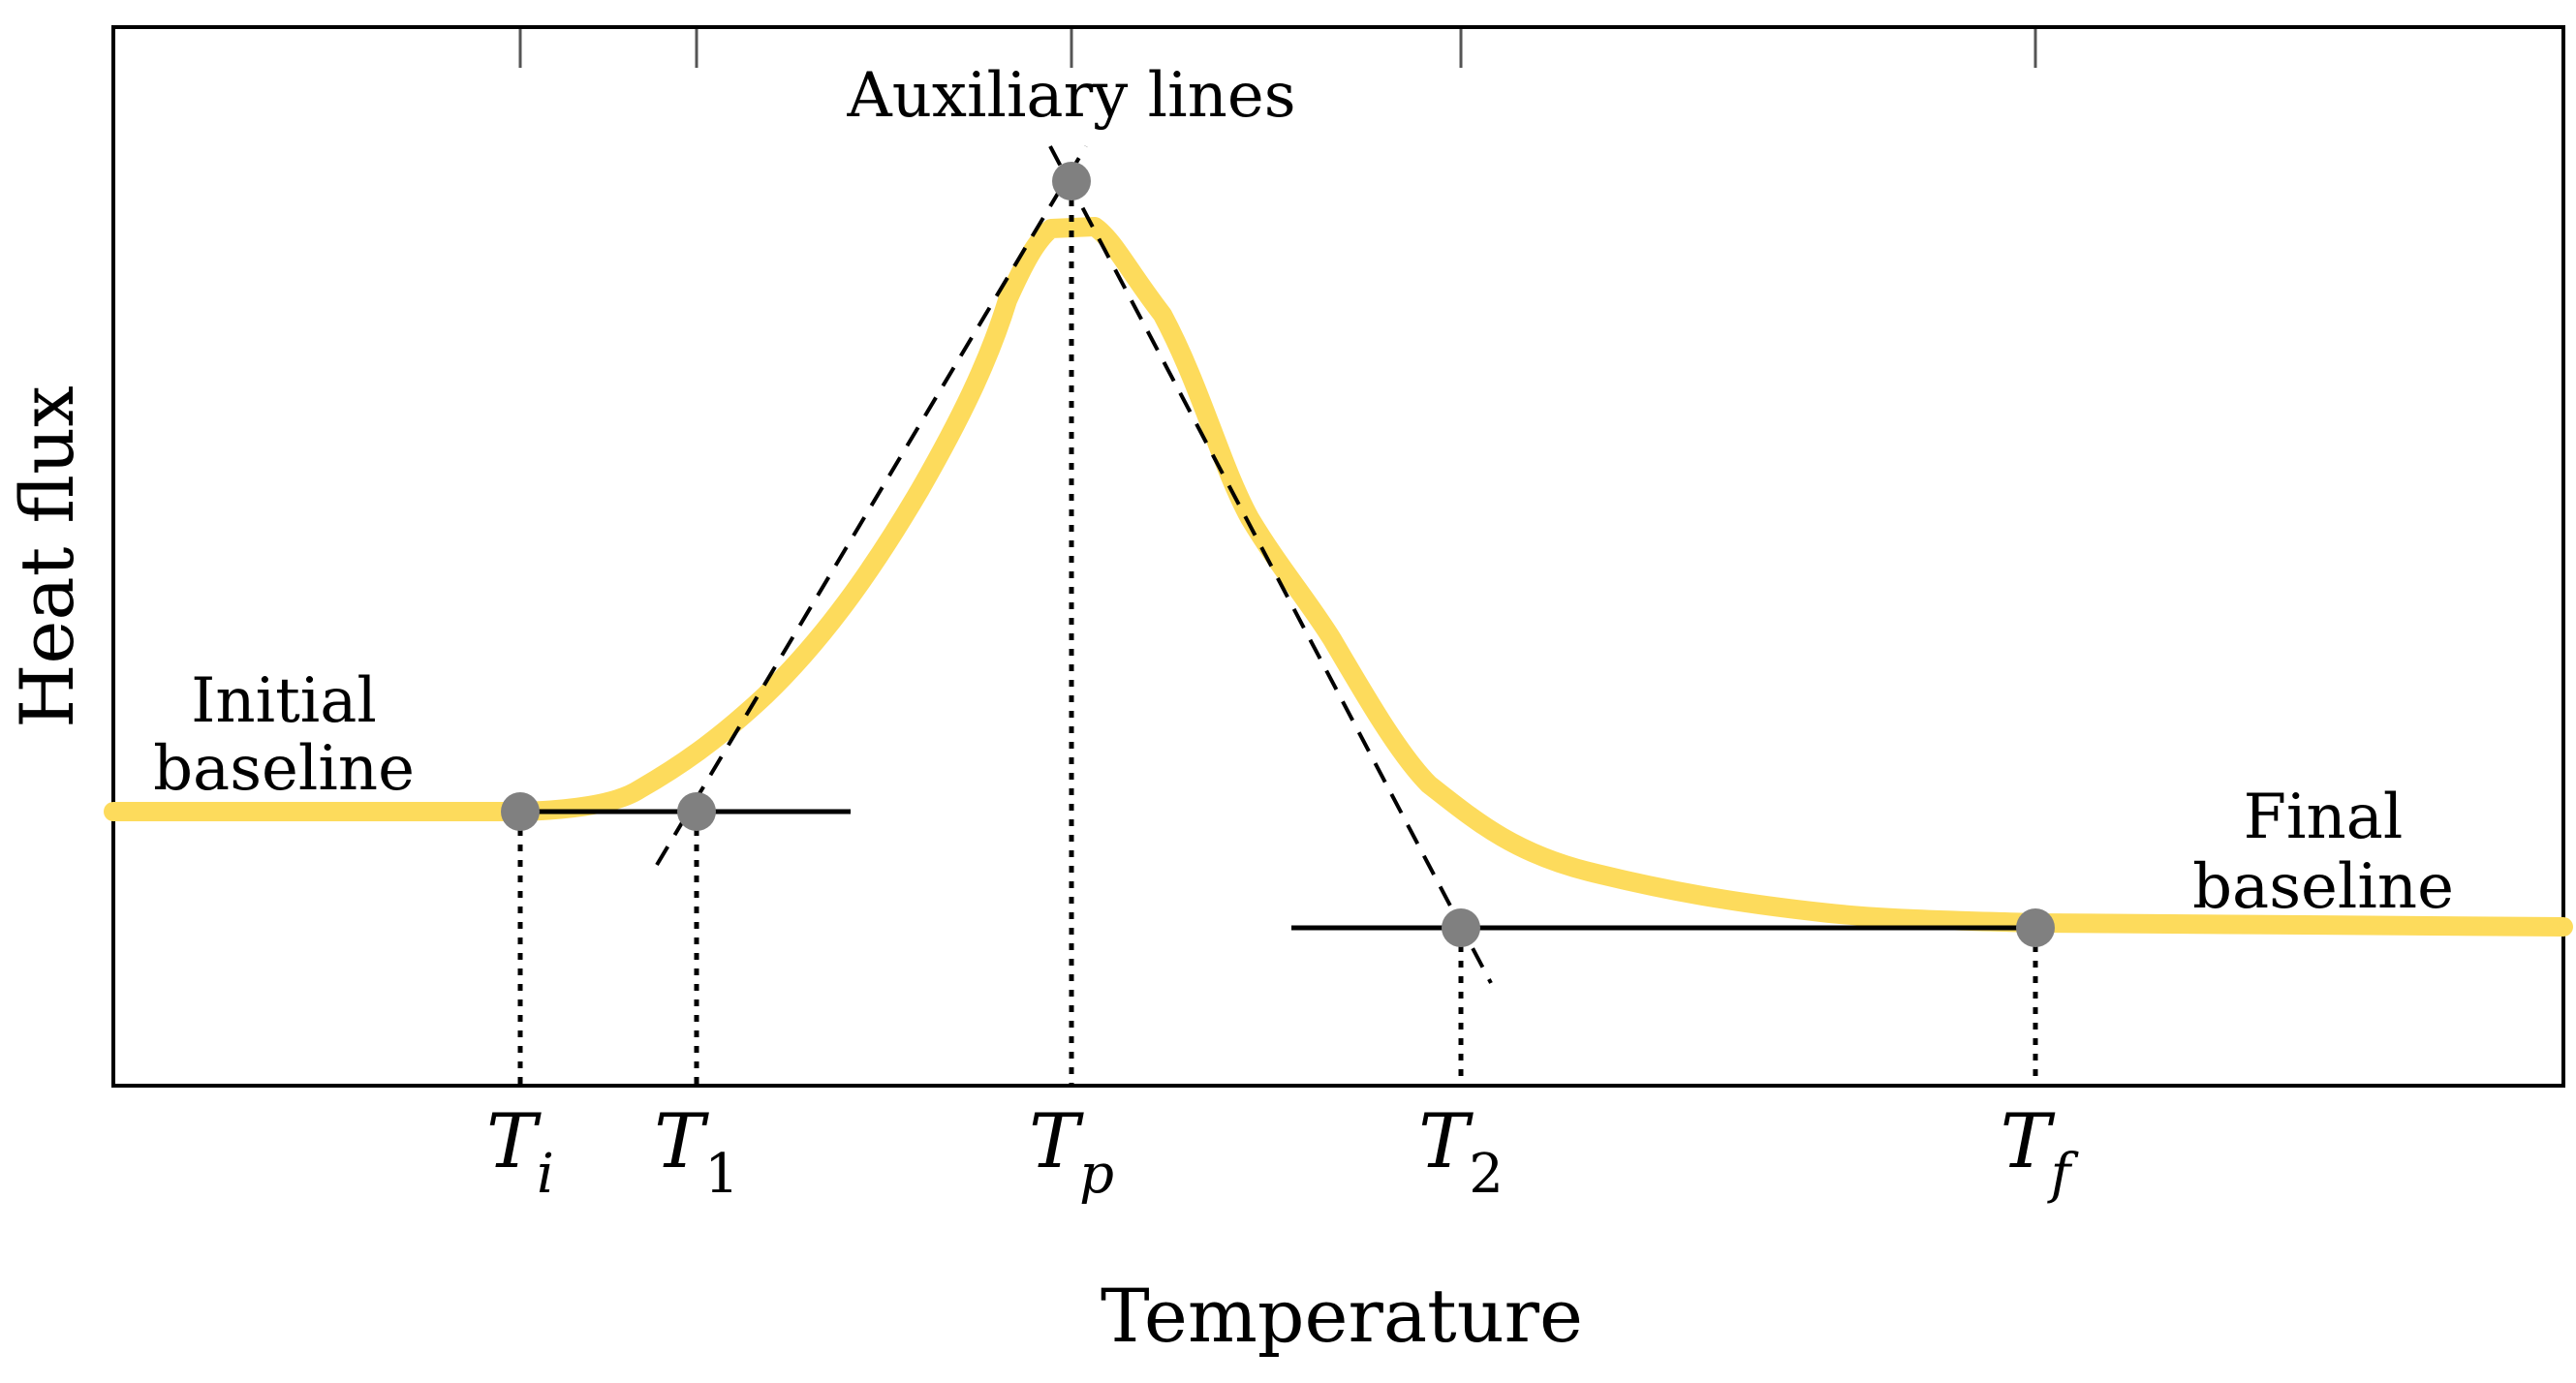 The height and width of the screenshot is (1383, 2576). I want to click on tick-label-t1: T1, so click(696, 1152).